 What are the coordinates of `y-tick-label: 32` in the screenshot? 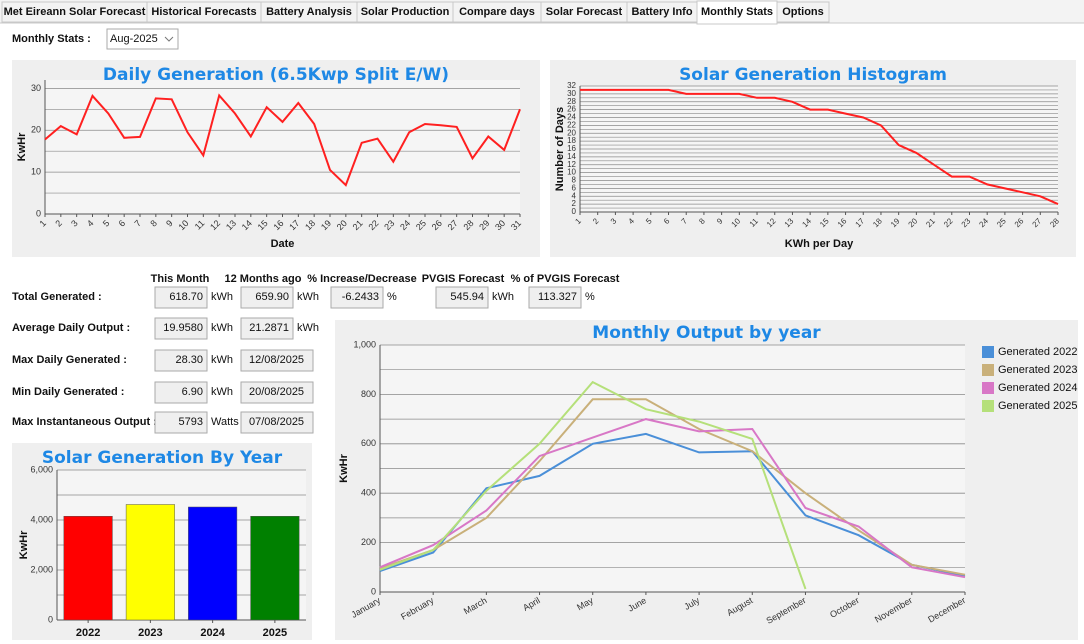 It's located at (571, 85).